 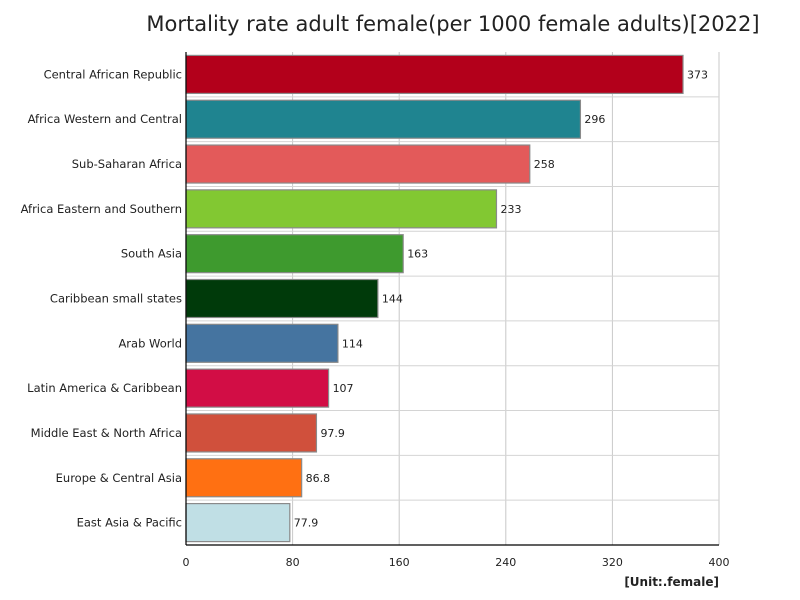 What do you see at coordinates (186, 562) in the screenshot?
I see `x-tick-label: 0` at bounding box center [186, 562].